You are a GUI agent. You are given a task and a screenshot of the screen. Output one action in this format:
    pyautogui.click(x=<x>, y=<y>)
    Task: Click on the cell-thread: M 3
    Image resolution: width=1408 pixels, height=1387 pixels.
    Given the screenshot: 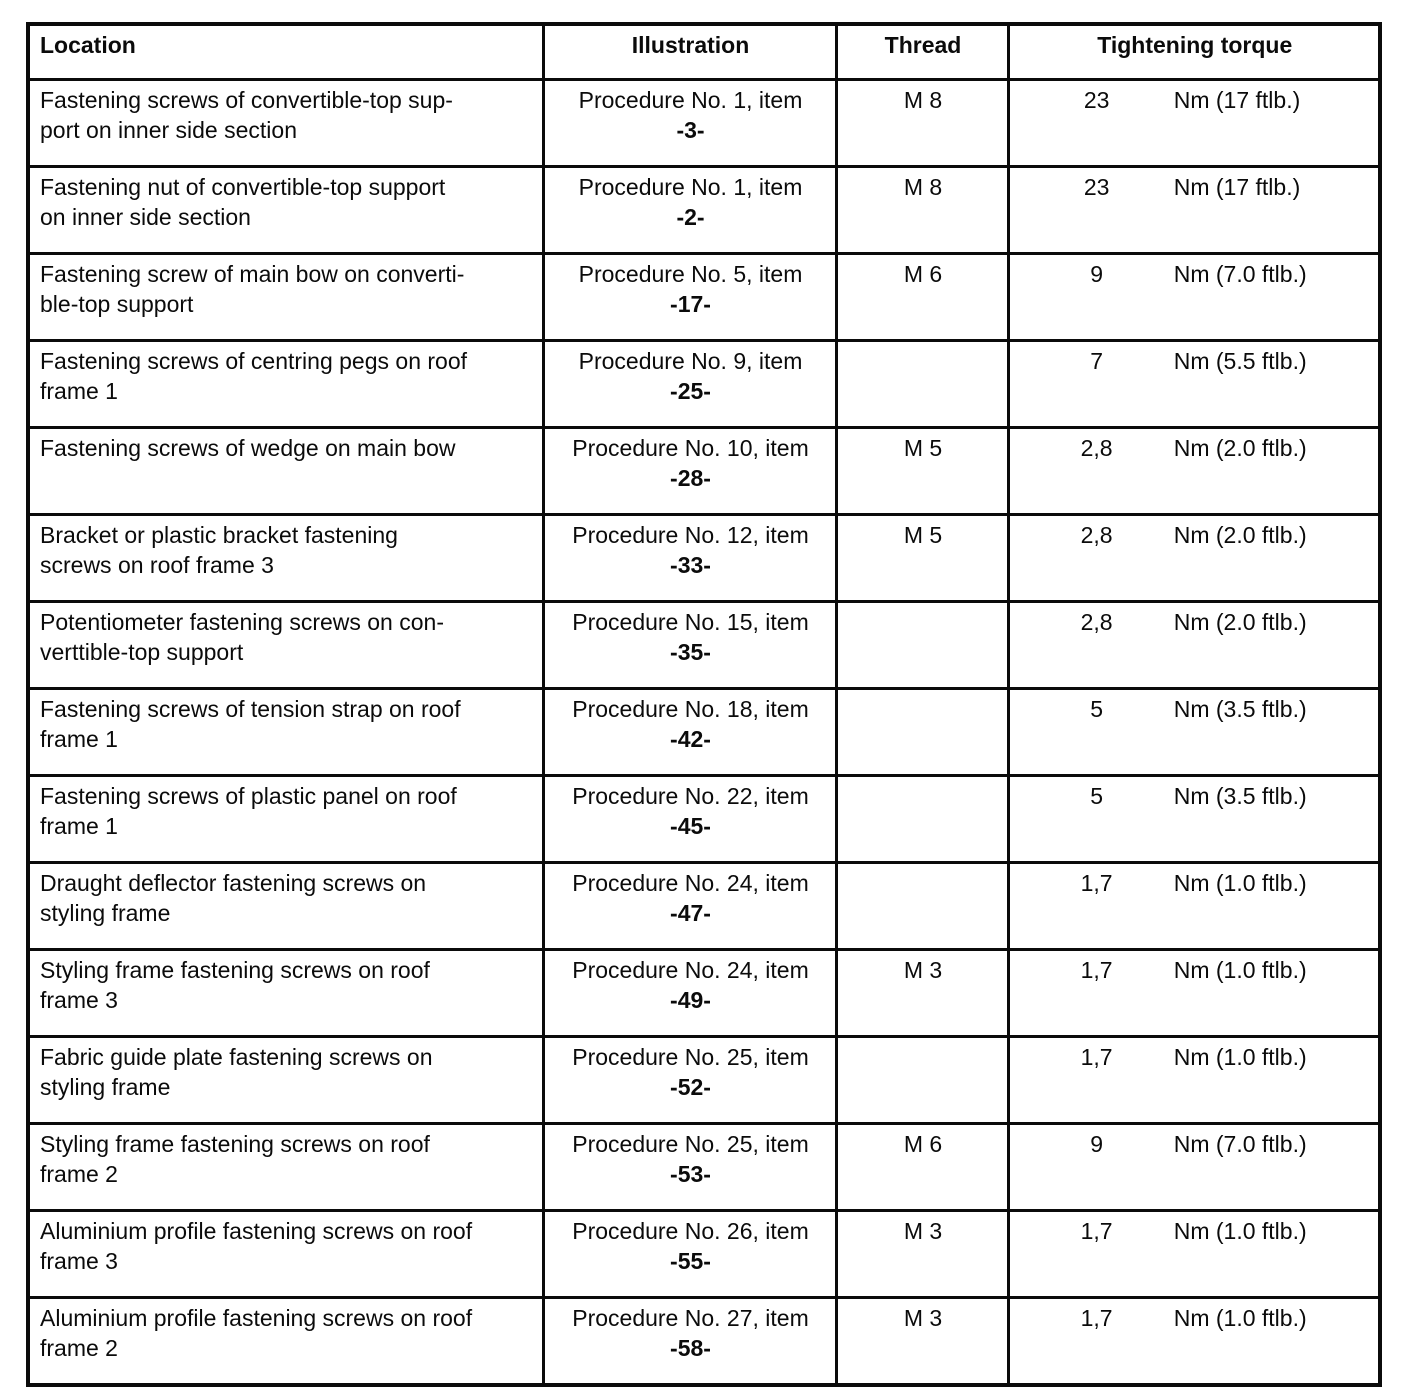 What is the action you would take?
    pyautogui.click(x=922, y=1254)
    